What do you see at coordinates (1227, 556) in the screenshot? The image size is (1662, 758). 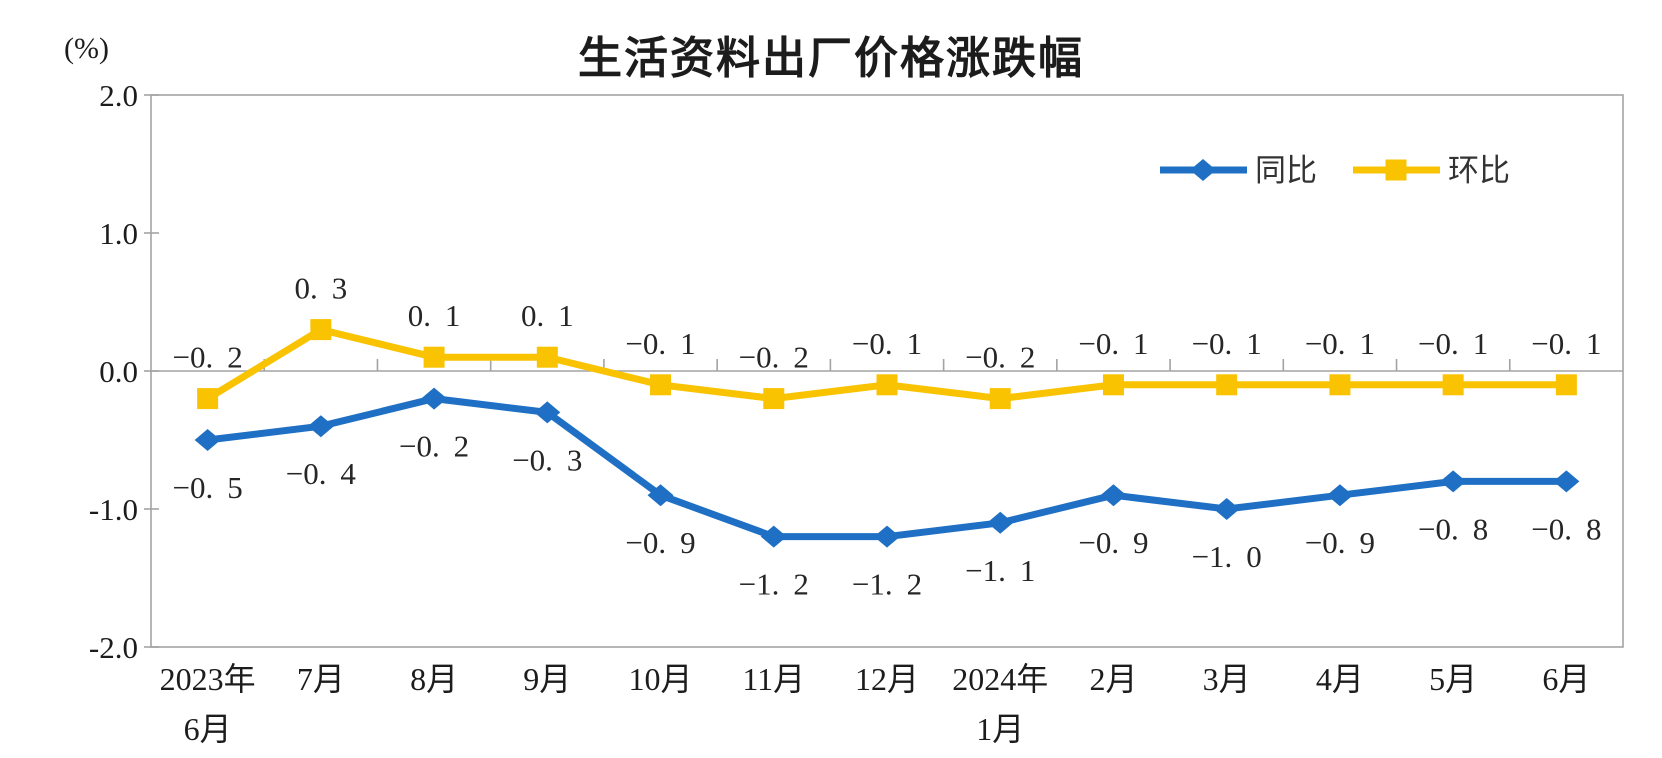 I see `yoy-data-label: −1. 0` at bounding box center [1227, 556].